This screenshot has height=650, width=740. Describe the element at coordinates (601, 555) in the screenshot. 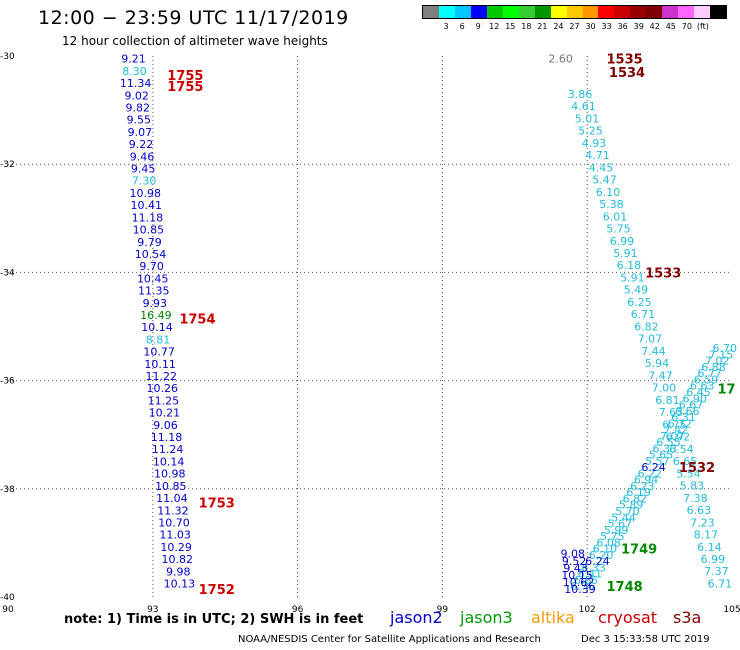

I see `swh-value: 6.20` at that location.